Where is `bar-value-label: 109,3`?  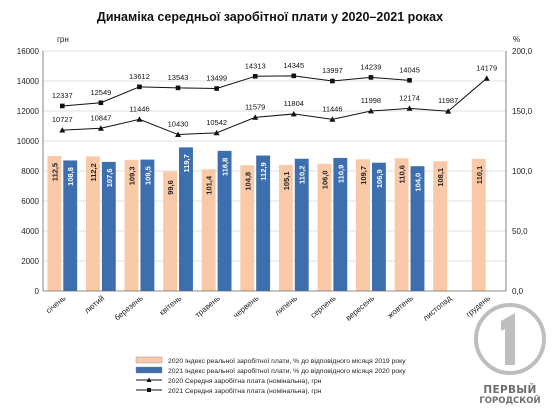 bar-value-label: 109,3 is located at coordinates (132, 175).